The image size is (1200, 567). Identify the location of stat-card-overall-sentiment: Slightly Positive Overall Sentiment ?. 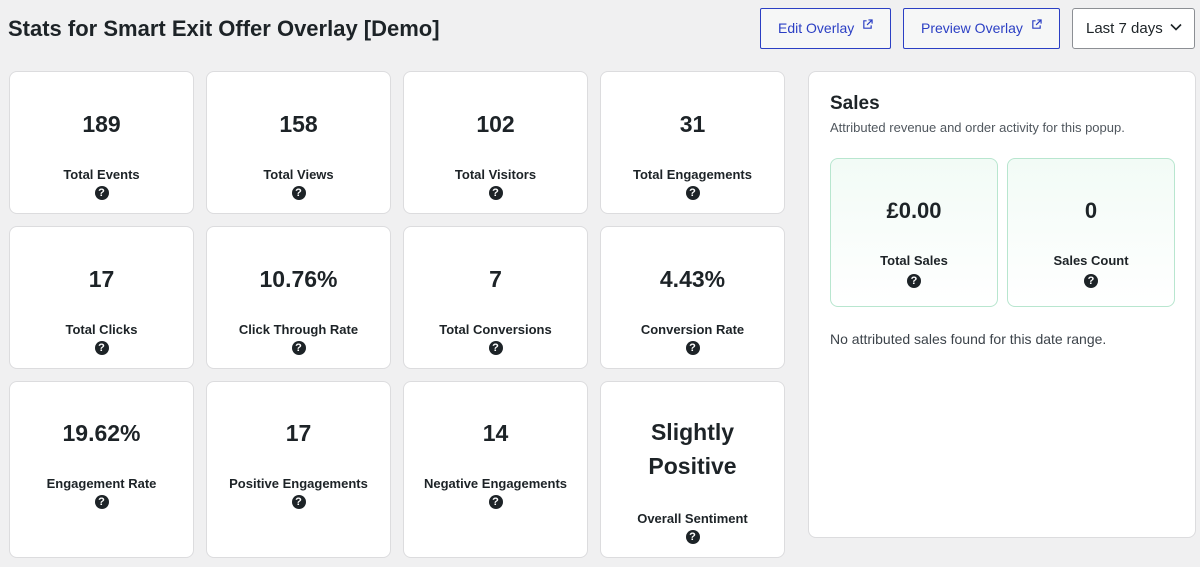
(692, 469).